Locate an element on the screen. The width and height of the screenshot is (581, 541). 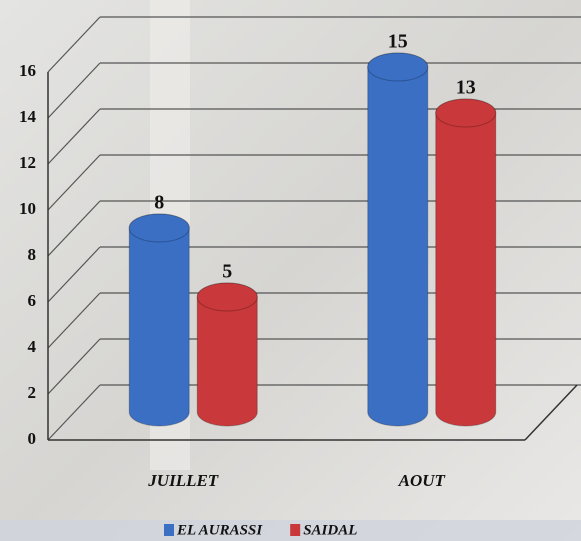
floor-line is located at coordinates (551, 412).